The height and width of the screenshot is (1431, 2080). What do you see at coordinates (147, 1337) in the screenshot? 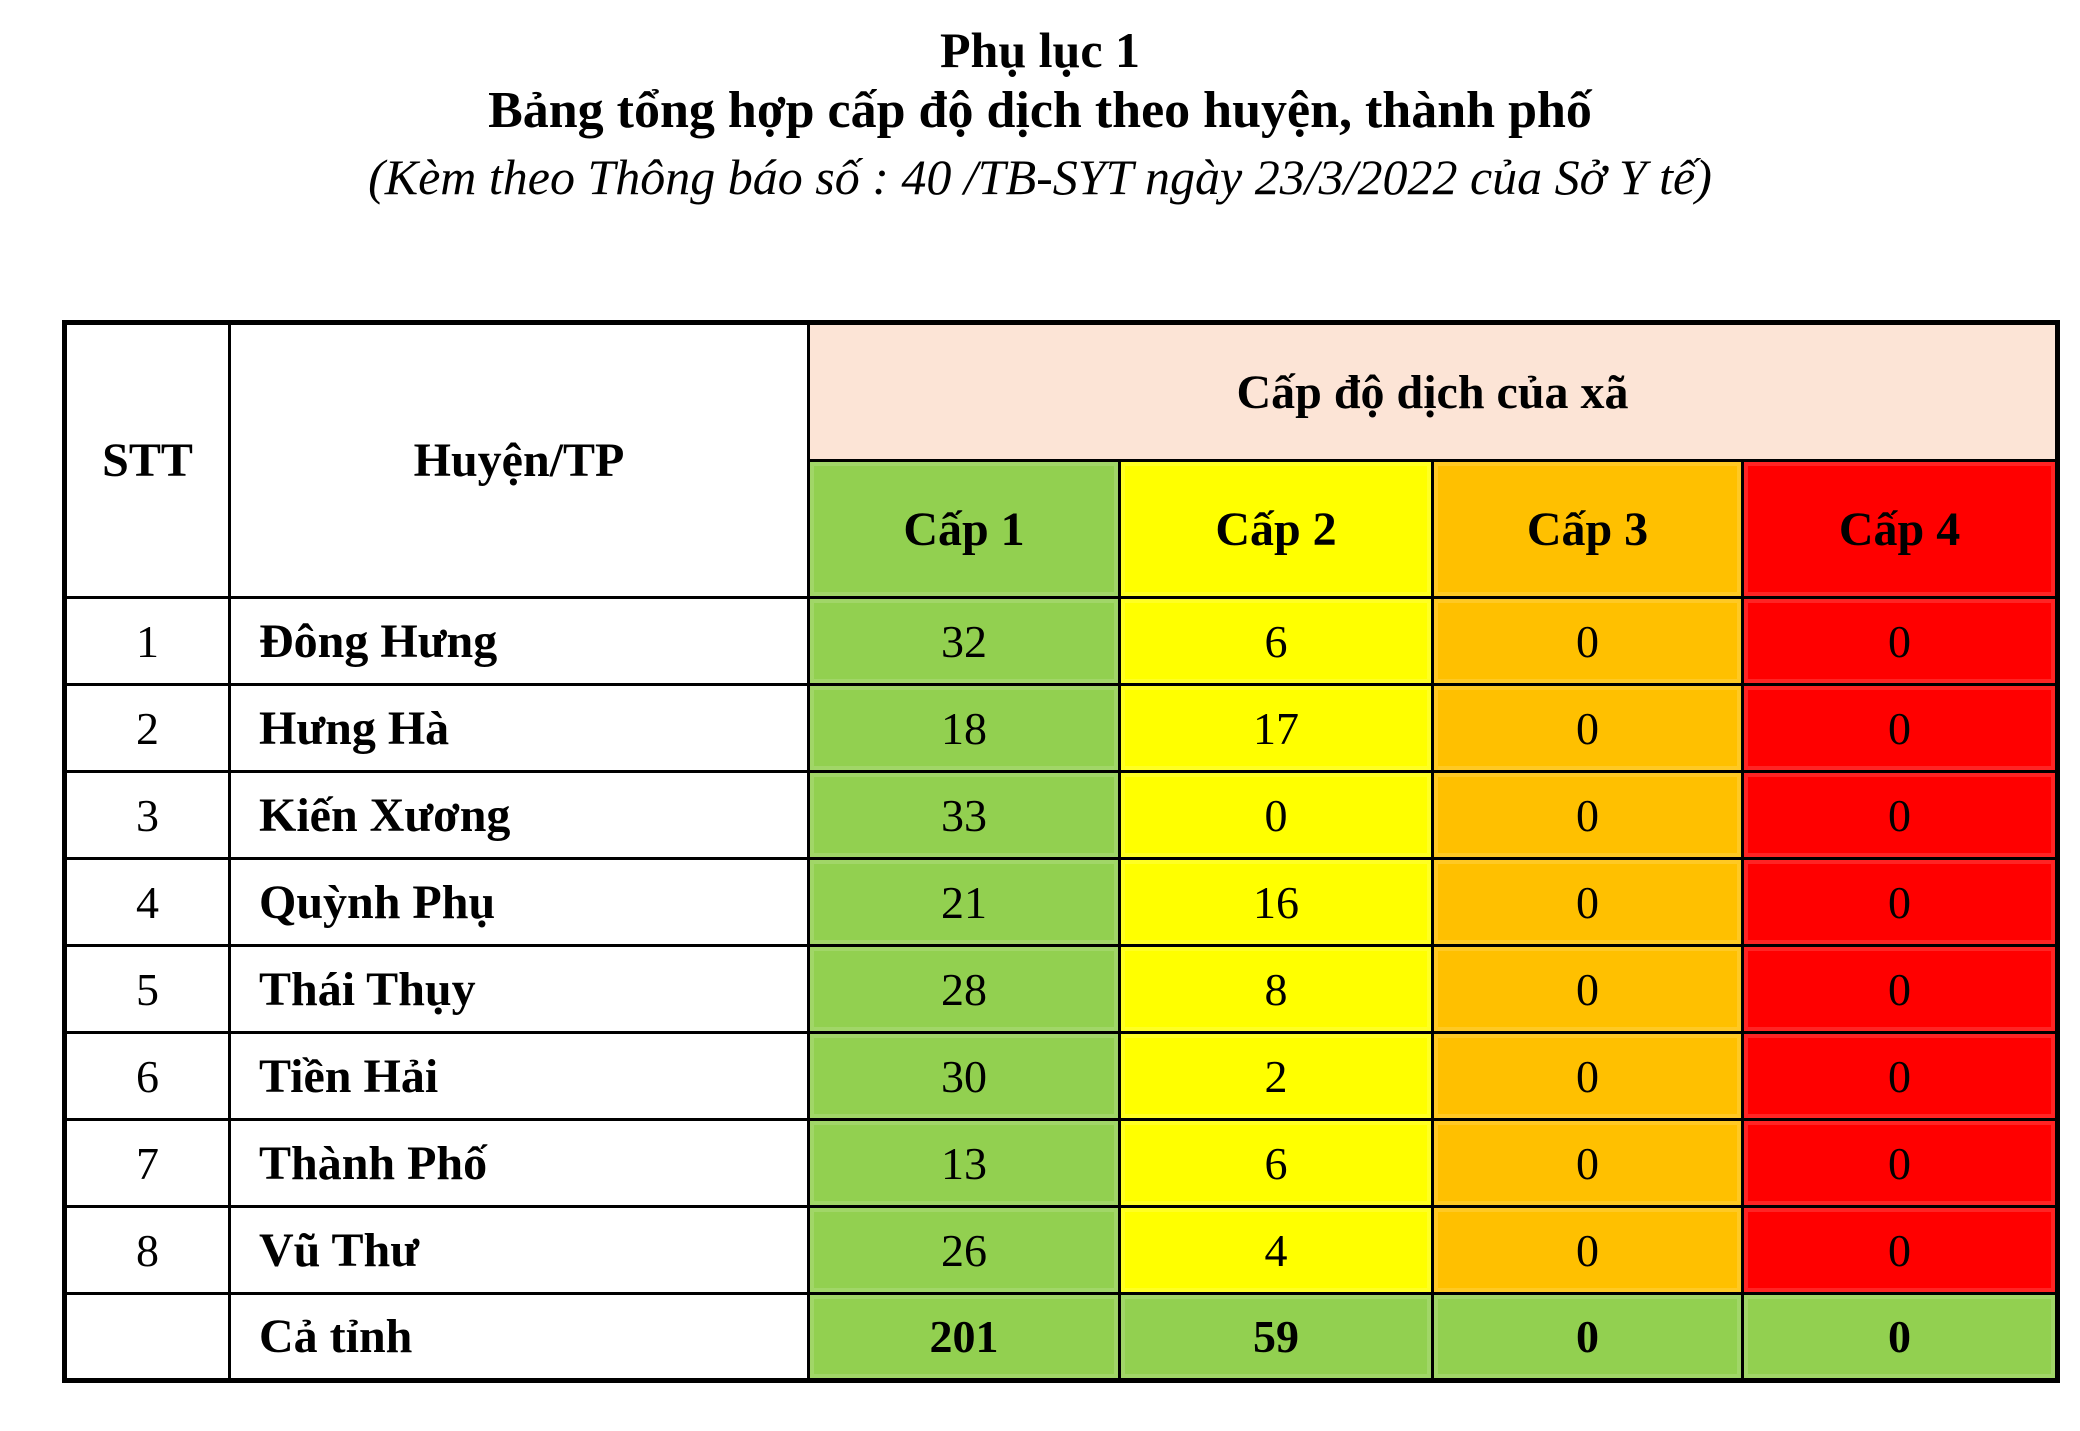
I see `cell-stt` at bounding box center [147, 1337].